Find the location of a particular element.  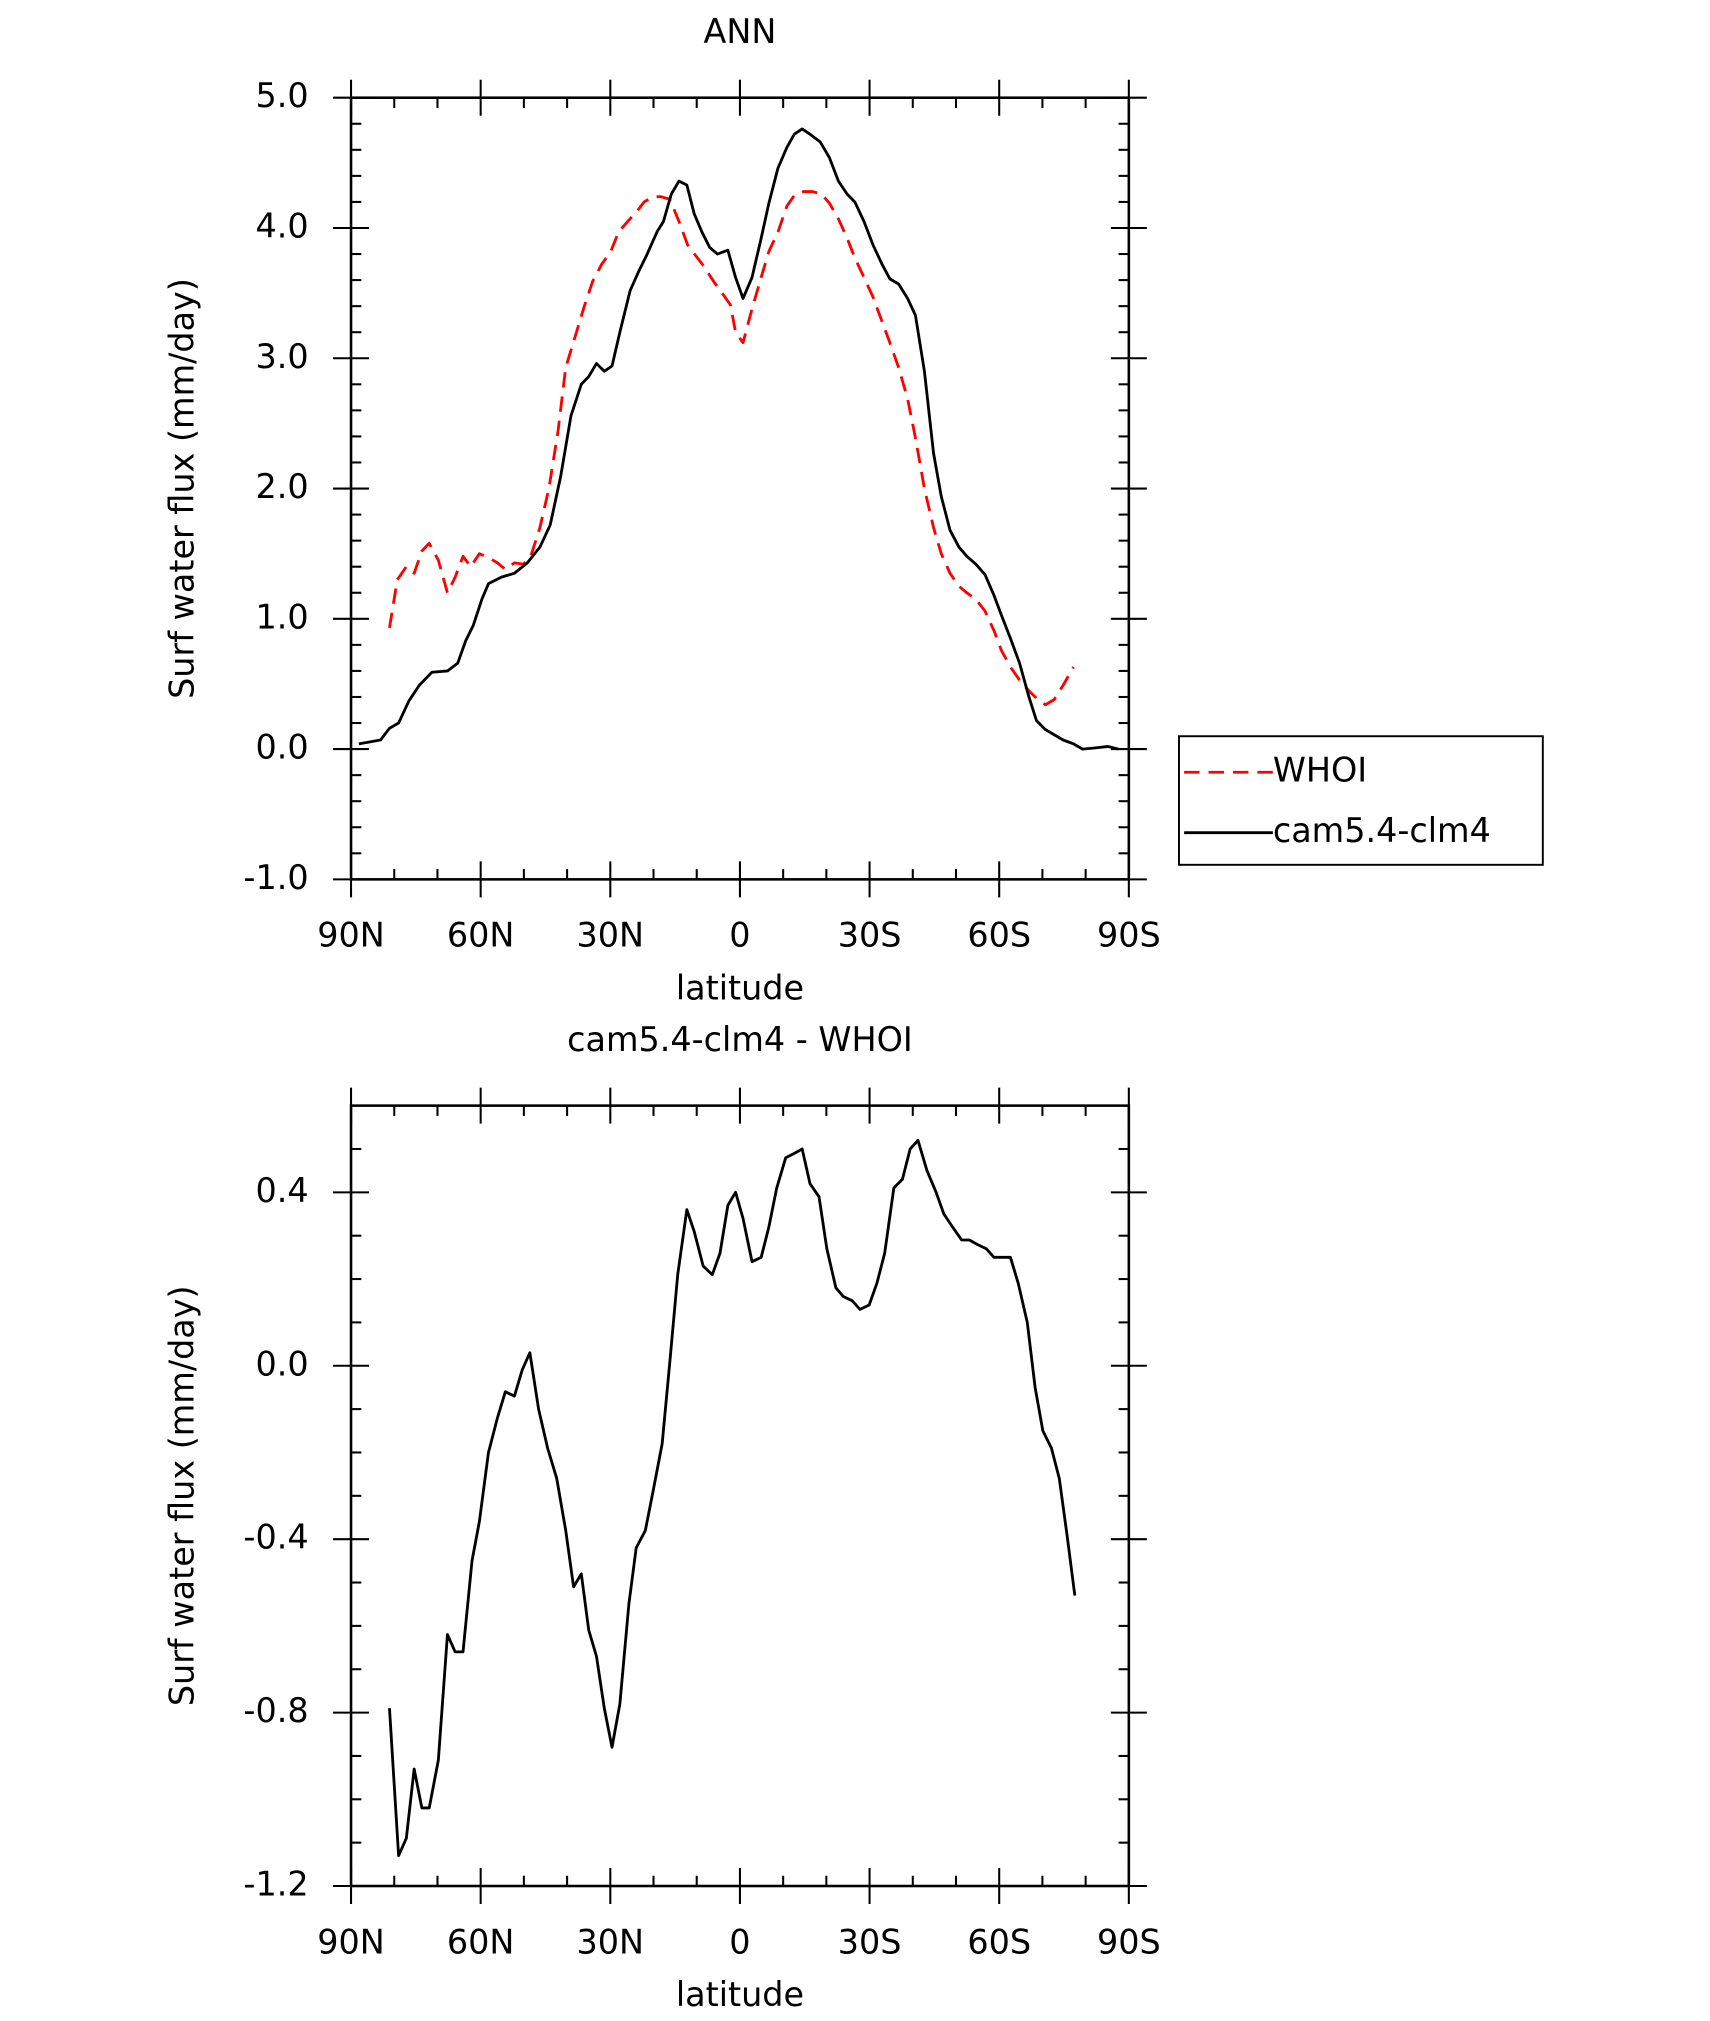

y-tick-label: 4.0 is located at coordinates (281, 225).